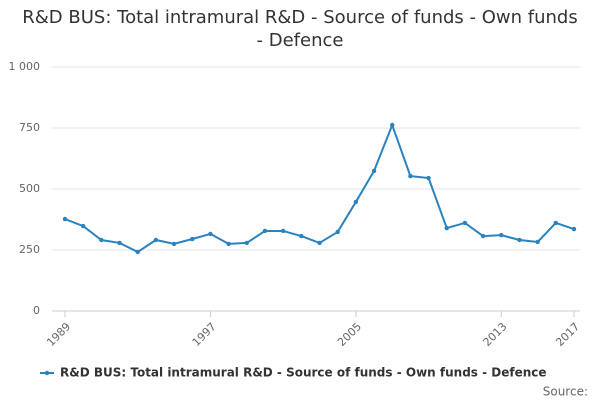 The width and height of the screenshot is (600, 400). Describe the element at coordinates (204, 334) in the screenshot. I see `x-tick-label: 1997` at that location.